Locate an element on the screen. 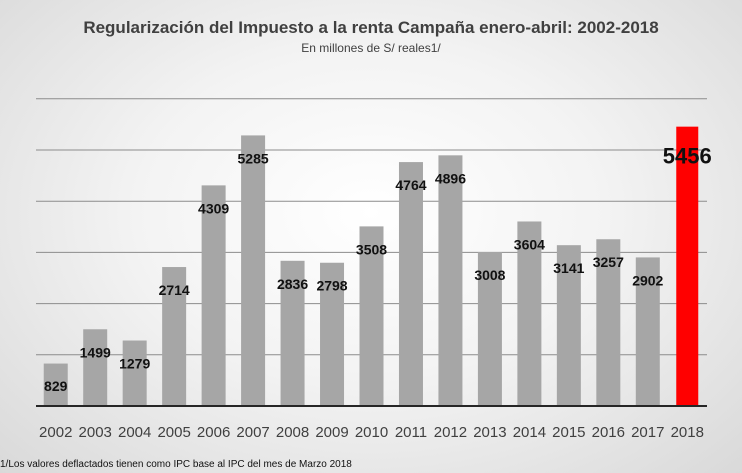  bar-2002 is located at coordinates (55, 384).